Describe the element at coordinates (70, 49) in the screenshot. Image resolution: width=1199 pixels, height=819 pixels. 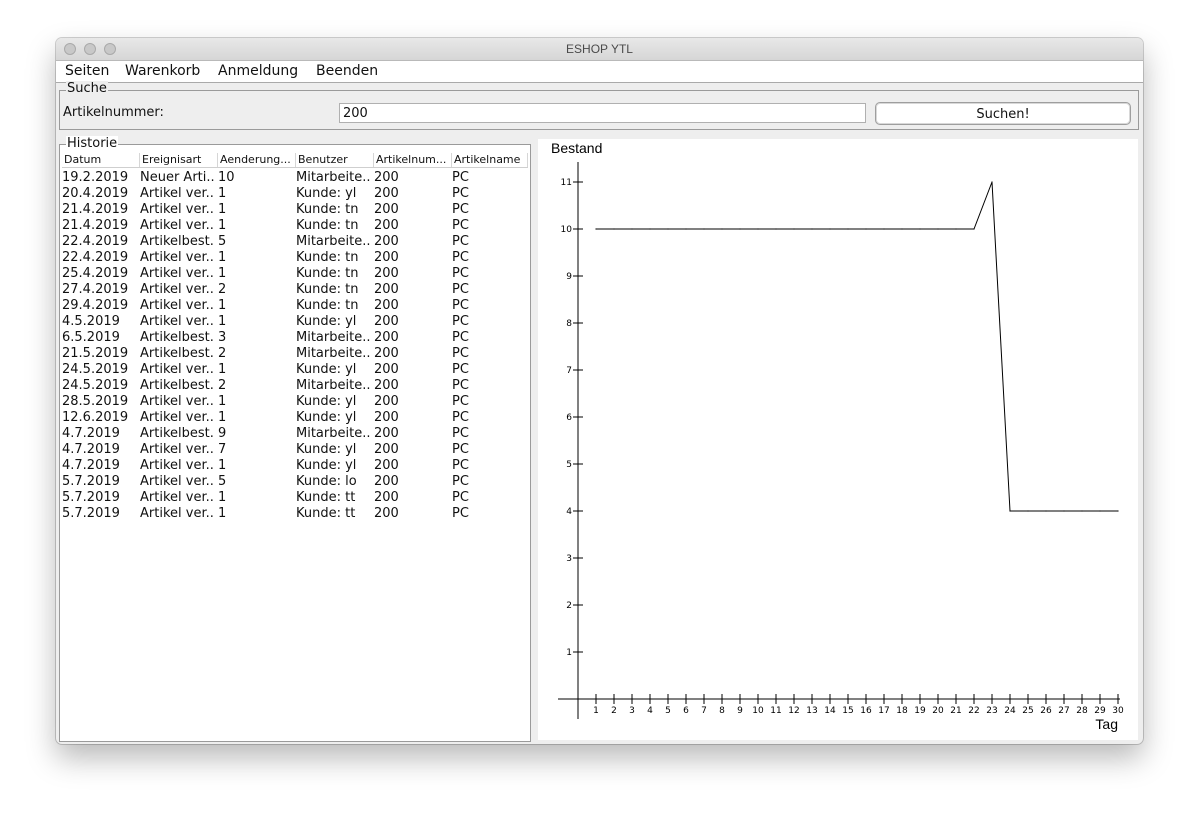
I see `close-window-button` at that location.